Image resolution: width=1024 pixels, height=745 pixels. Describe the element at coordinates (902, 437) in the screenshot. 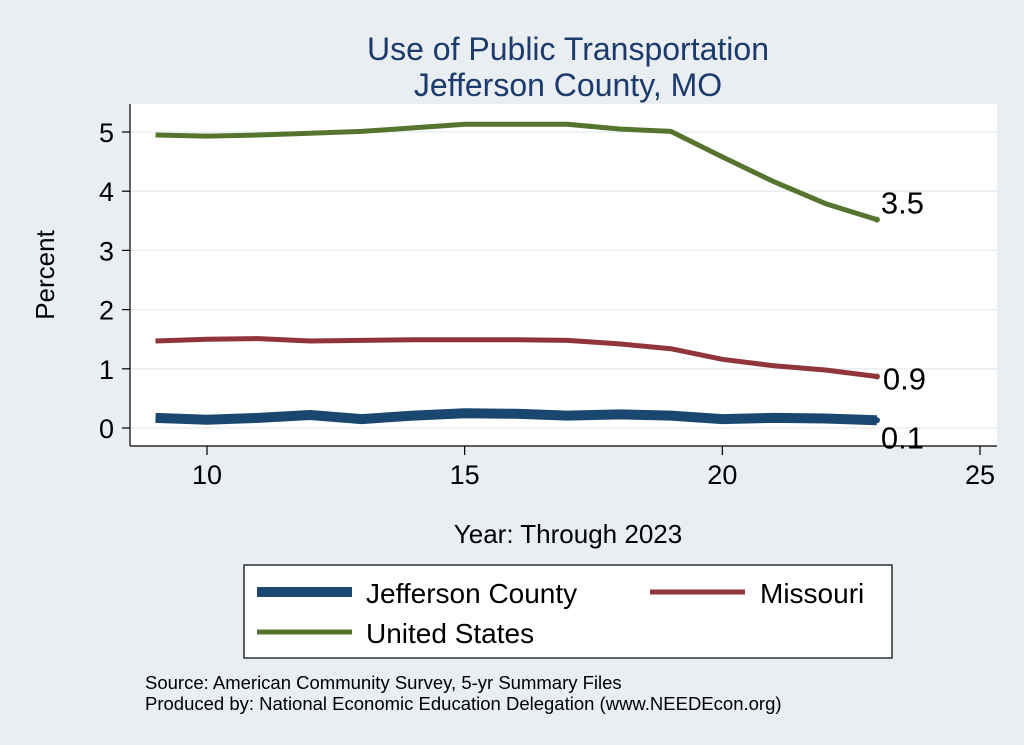

I see `end-label-jefferson-county: 0.1` at that location.